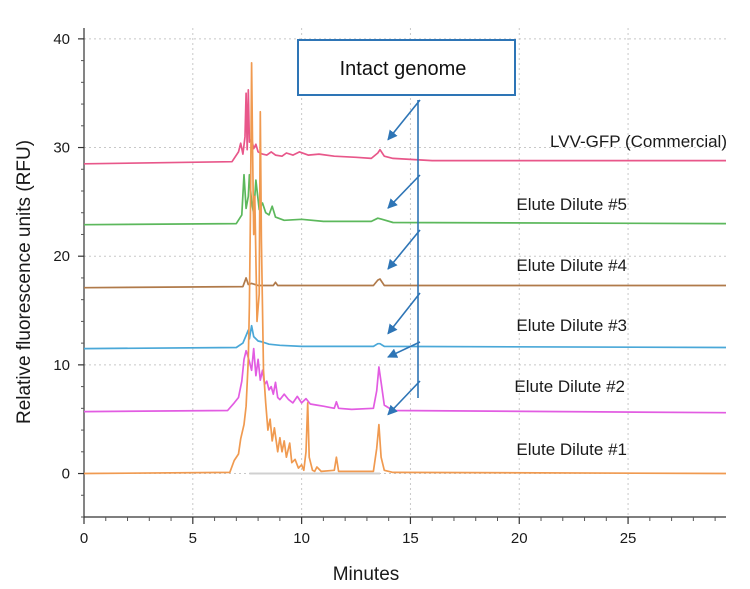  I want to click on y-tick-label: 40, so click(61, 39).